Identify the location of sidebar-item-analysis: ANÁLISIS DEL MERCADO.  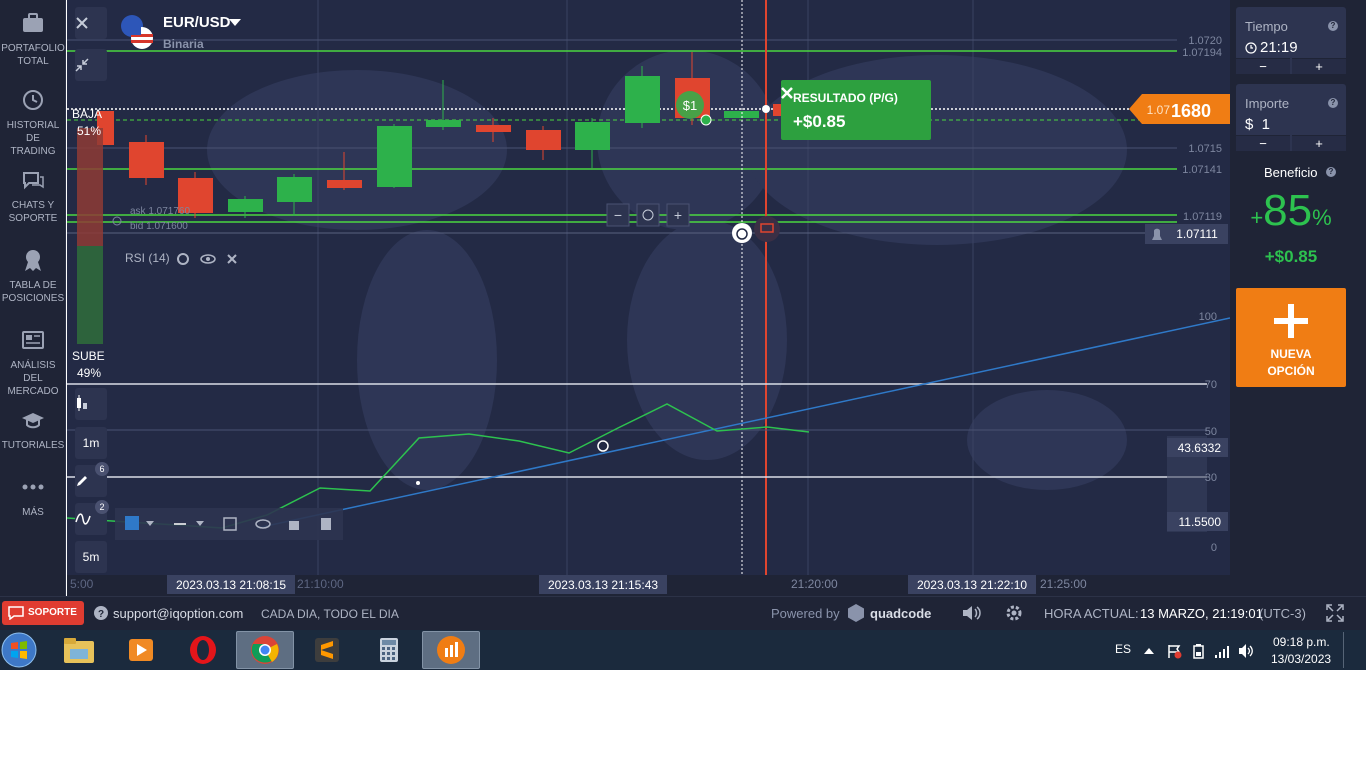
(33, 362).